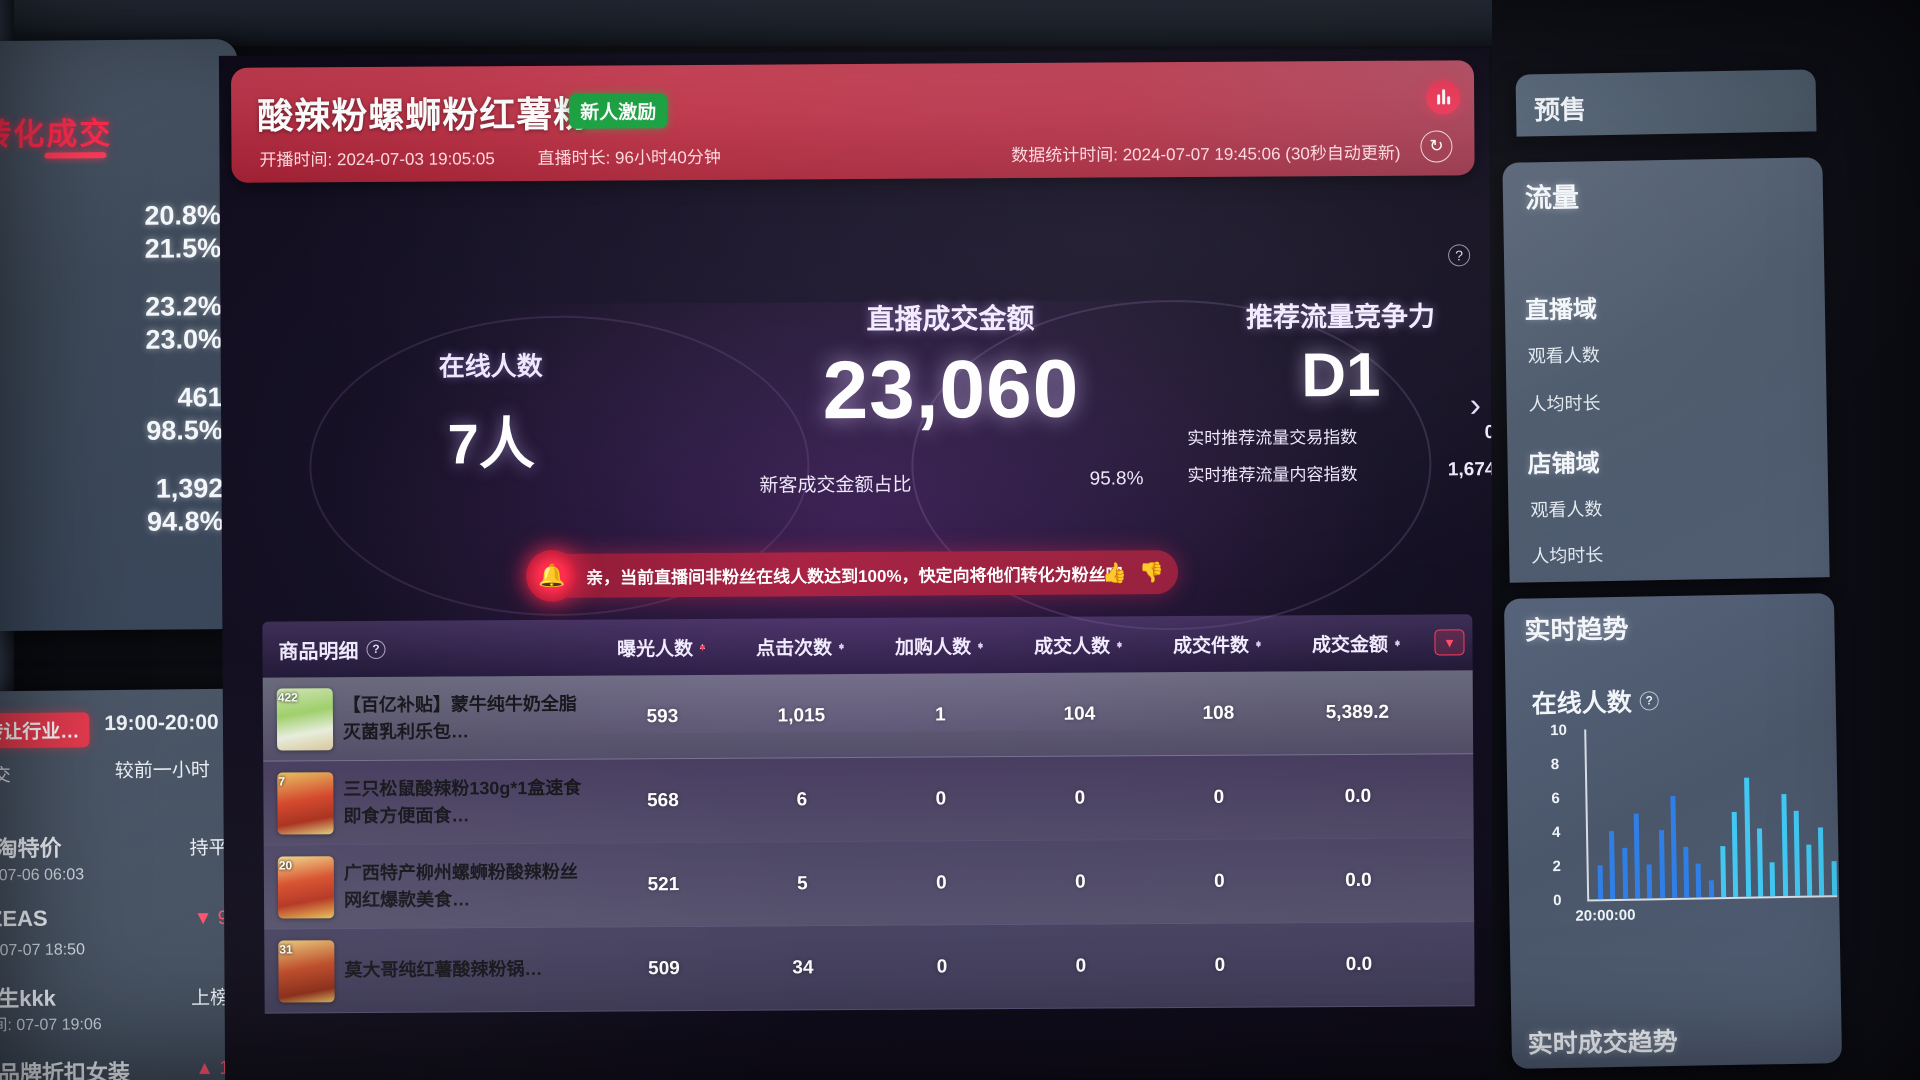 The height and width of the screenshot is (1080, 1920). I want to click on section-title-live-domain: 直播域, so click(1561, 310).